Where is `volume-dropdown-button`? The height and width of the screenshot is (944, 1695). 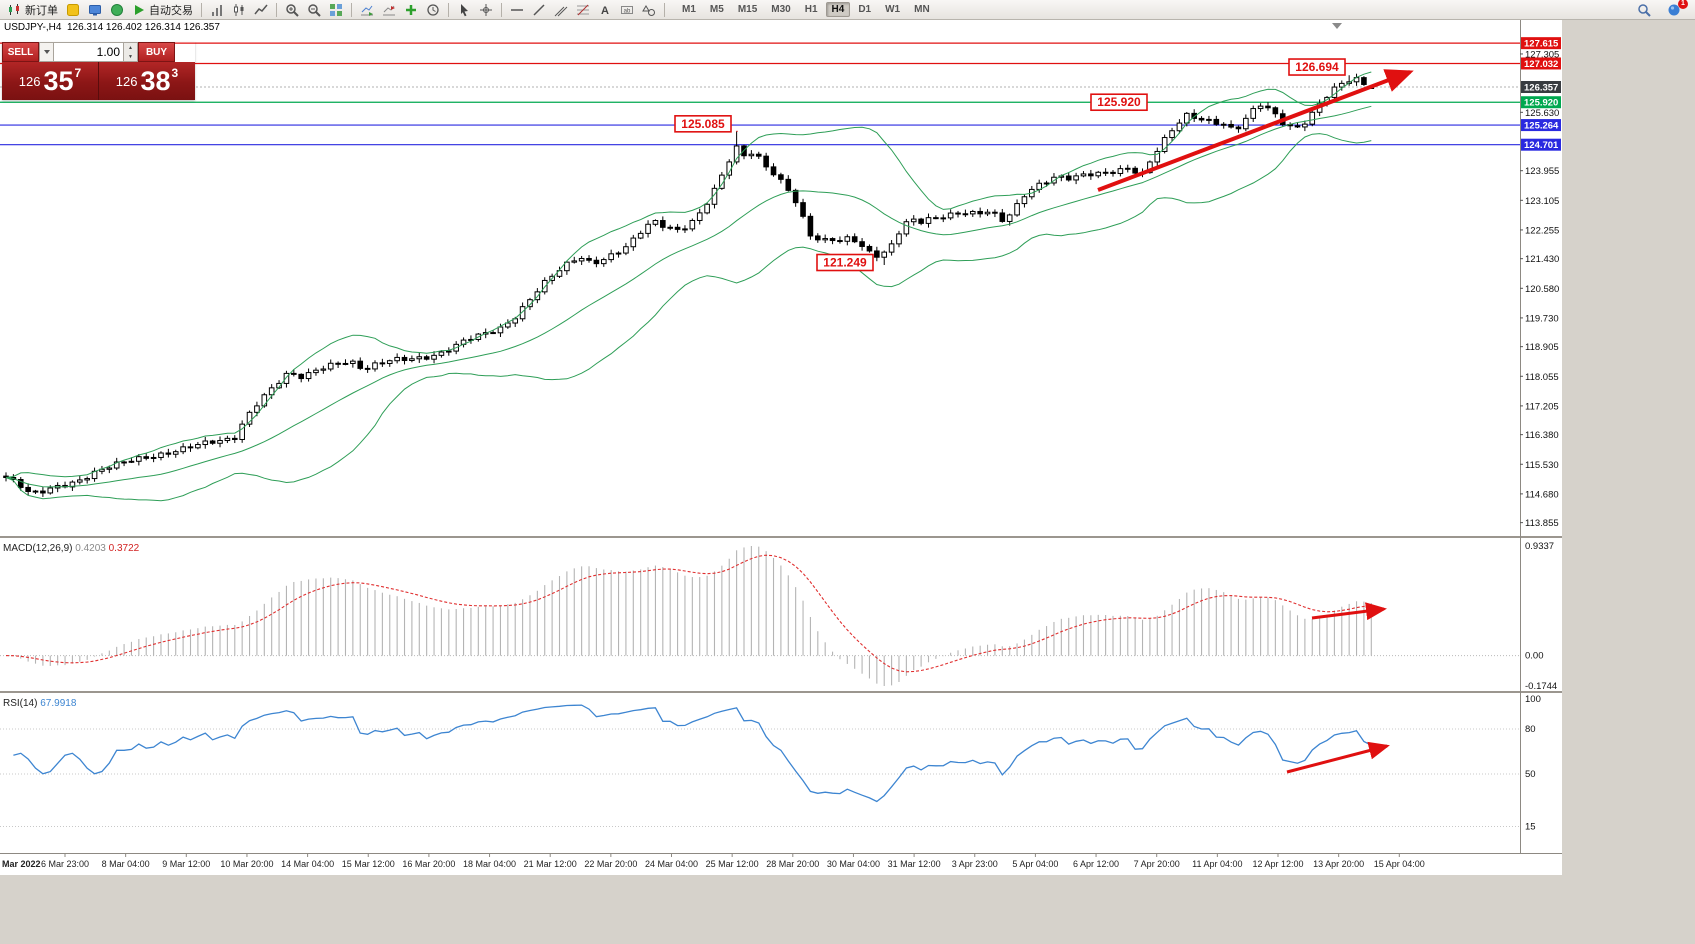 volume-dropdown-button is located at coordinates (46, 52).